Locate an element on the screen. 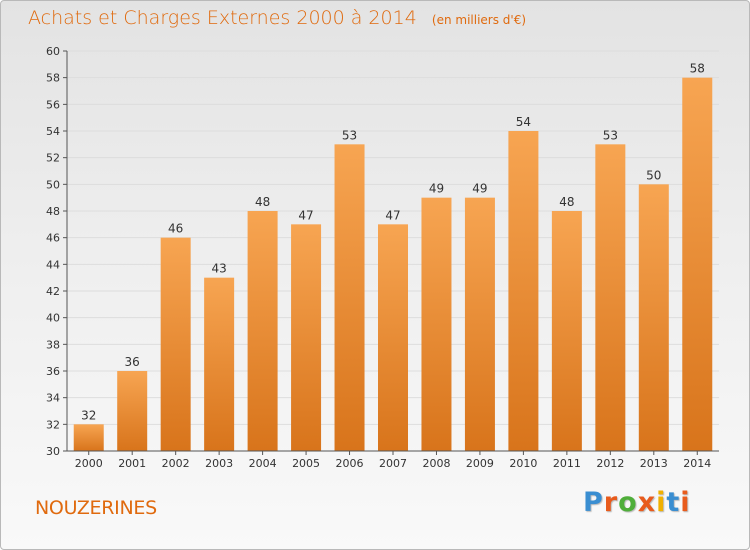  y-tick-label: 44 is located at coordinates (53, 264).